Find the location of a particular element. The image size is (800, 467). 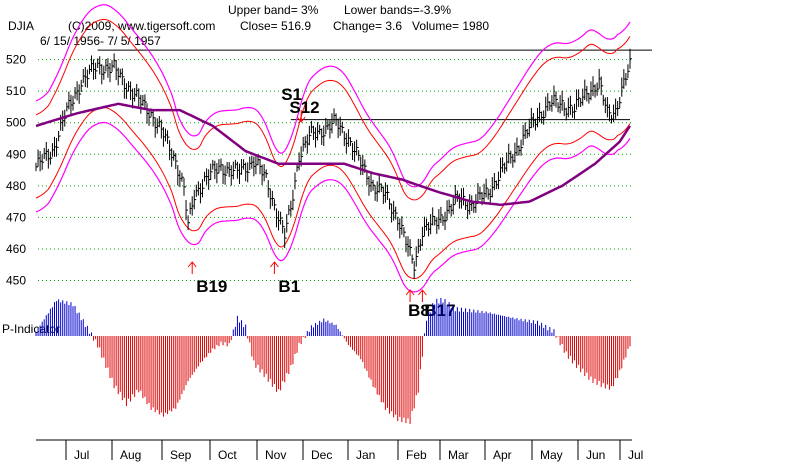

sell-arrow is located at coordinates (301, 116).